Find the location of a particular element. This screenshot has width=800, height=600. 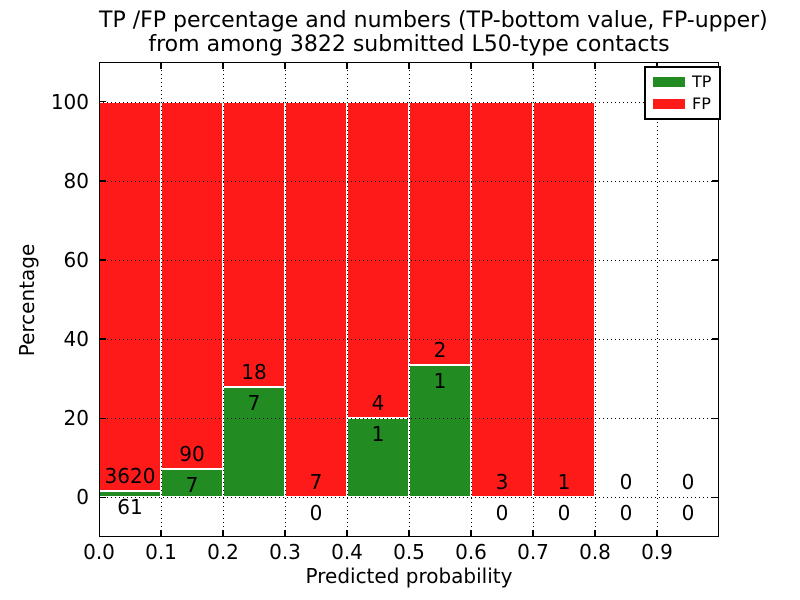

x-tick-label: 0.3 is located at coordinates (285, 552).